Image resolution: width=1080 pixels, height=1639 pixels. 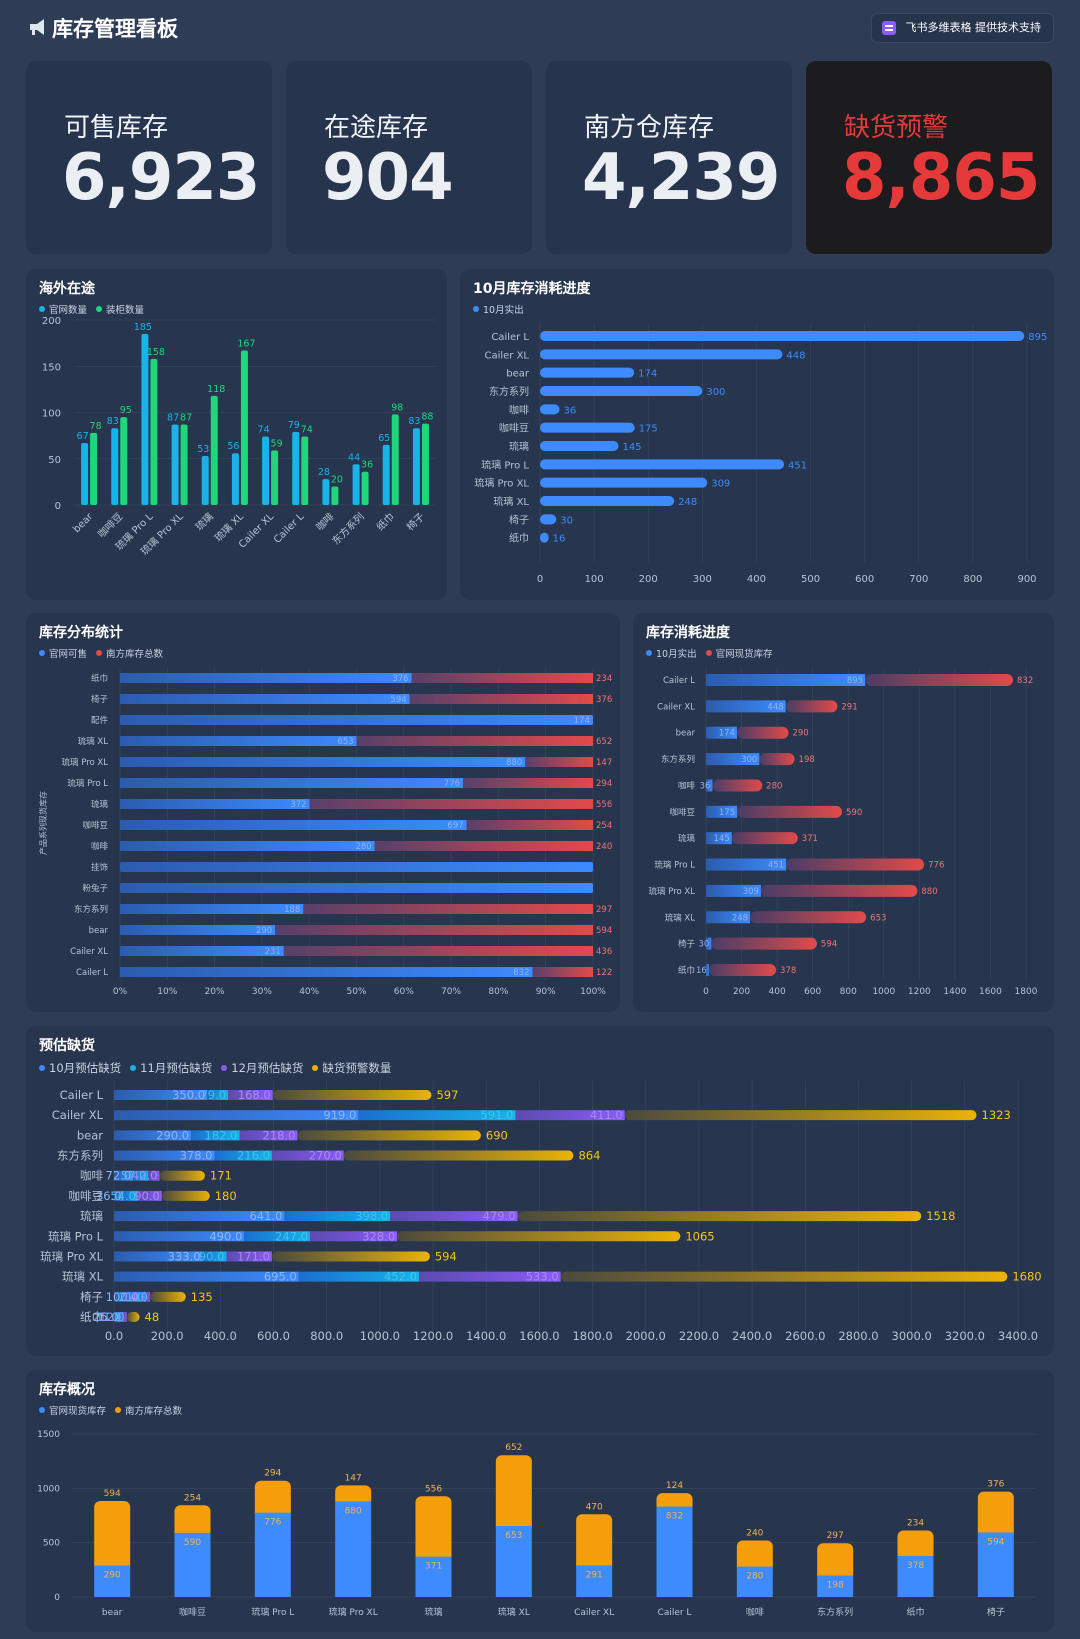 What do you see at coordinates (594, 1575) in the screenshot?
I see `data-label: 291` at bounding box center [594, 1575].